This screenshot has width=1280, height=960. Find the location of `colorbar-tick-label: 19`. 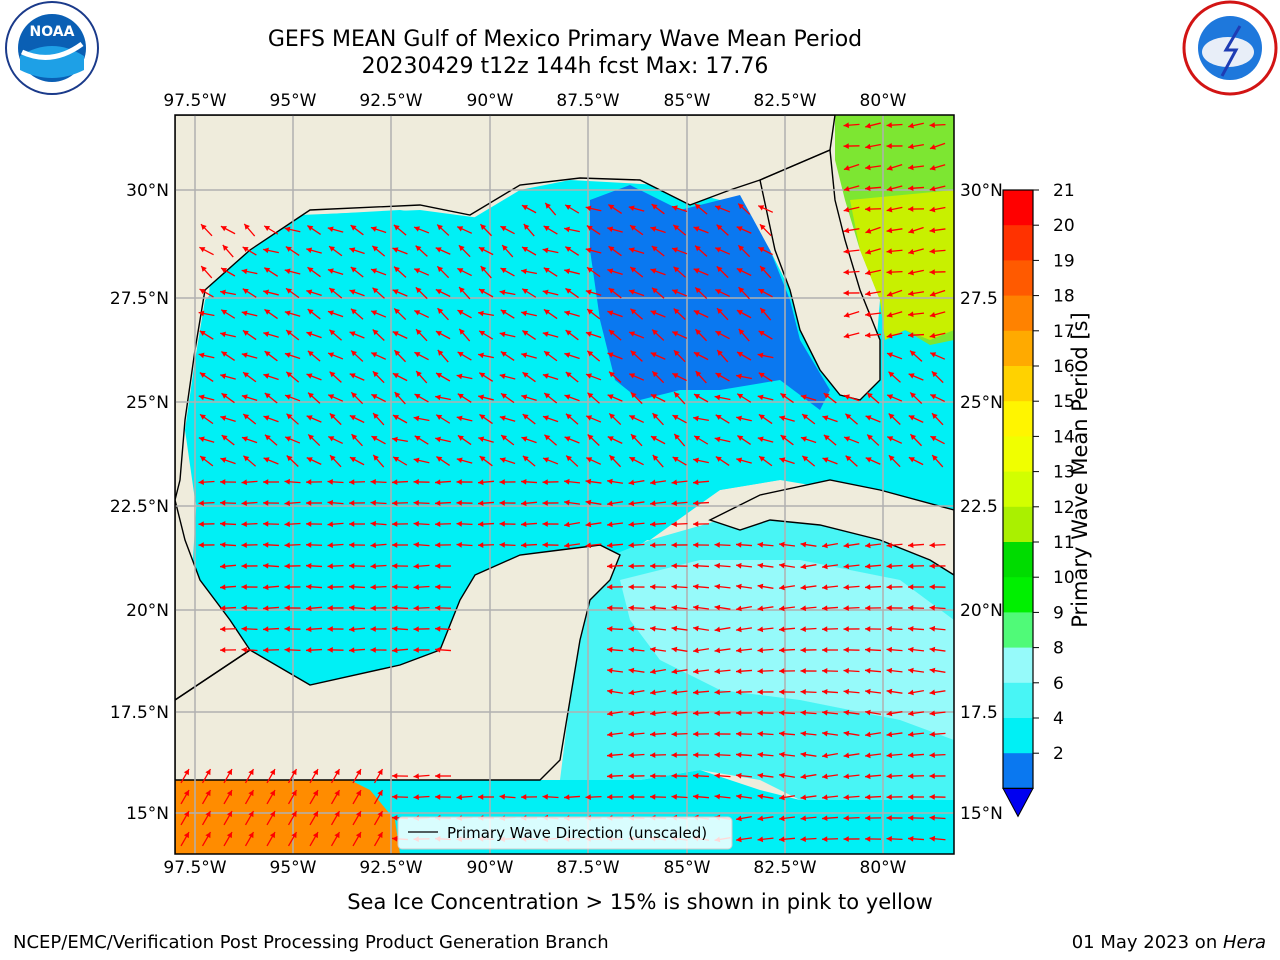

colorbar-tick-label: 19 is located at coordinates (1064, 261).